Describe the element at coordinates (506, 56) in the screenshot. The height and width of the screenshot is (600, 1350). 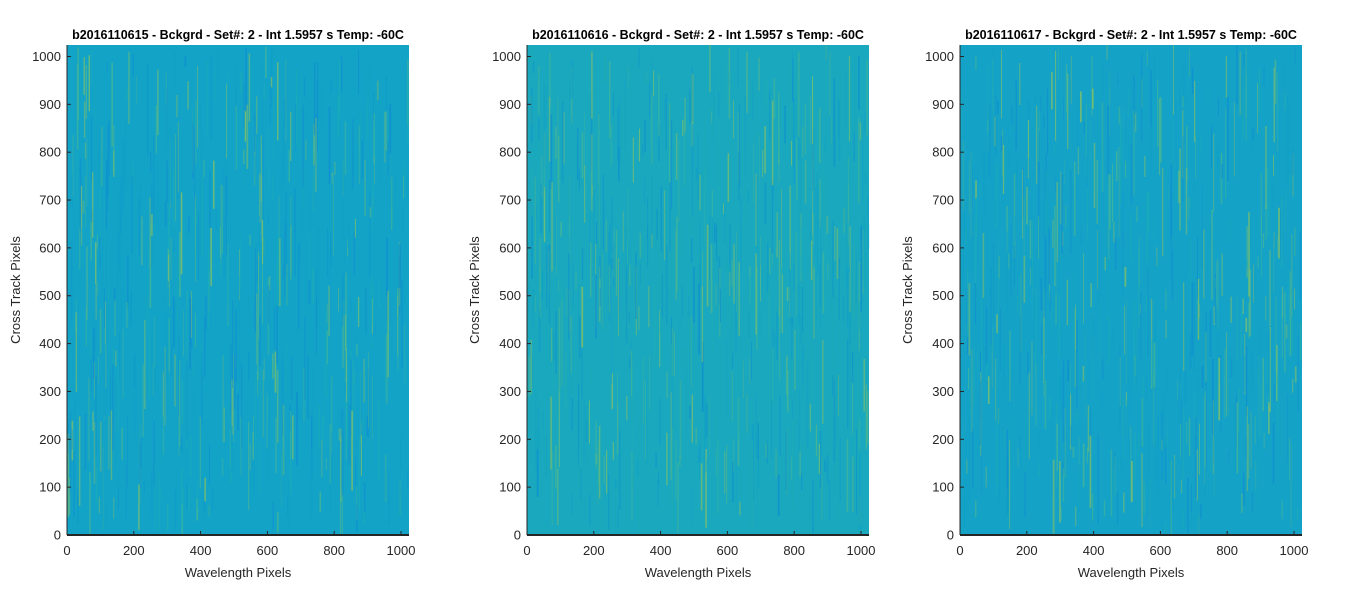
I see `y-tick-label: 1000` at that location.